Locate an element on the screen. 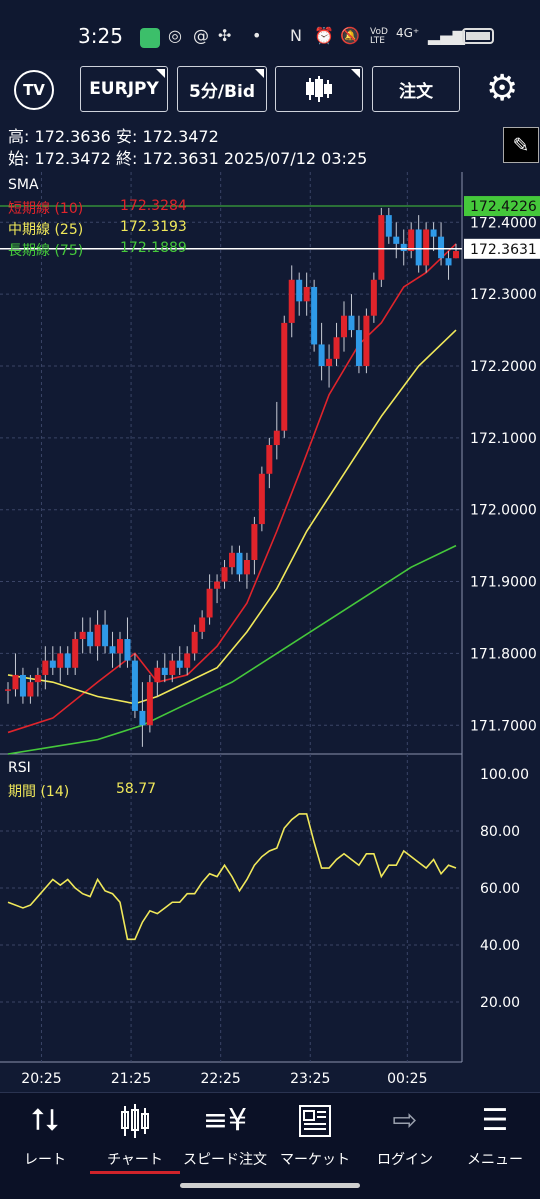  top-price-tag-label: 172.4226 is located at coordinates (503, 207).